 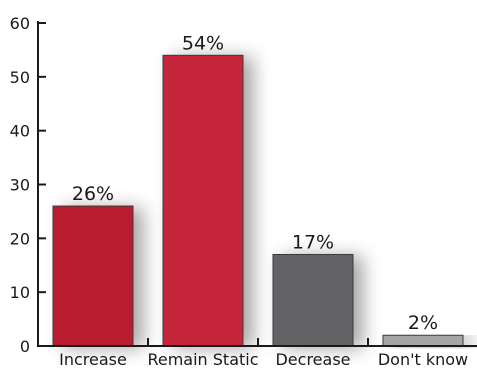 What do you see at coordinates (93, 276) in the screenshot?
I see `bar-increase` at bounding box center [93, 276].